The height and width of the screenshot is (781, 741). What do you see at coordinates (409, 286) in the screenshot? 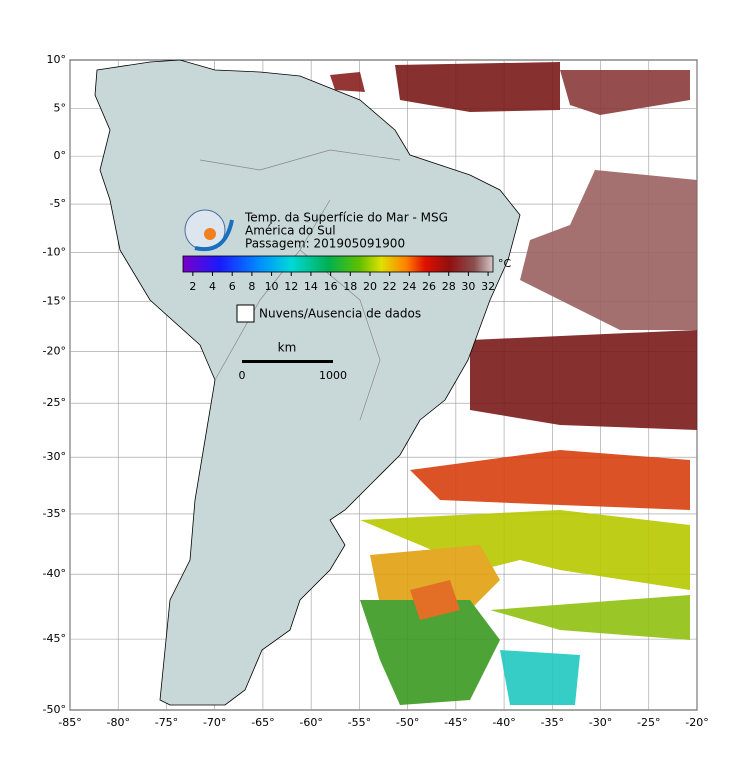
I see `colorbar-label: 24` at bounding box center [409, 286].